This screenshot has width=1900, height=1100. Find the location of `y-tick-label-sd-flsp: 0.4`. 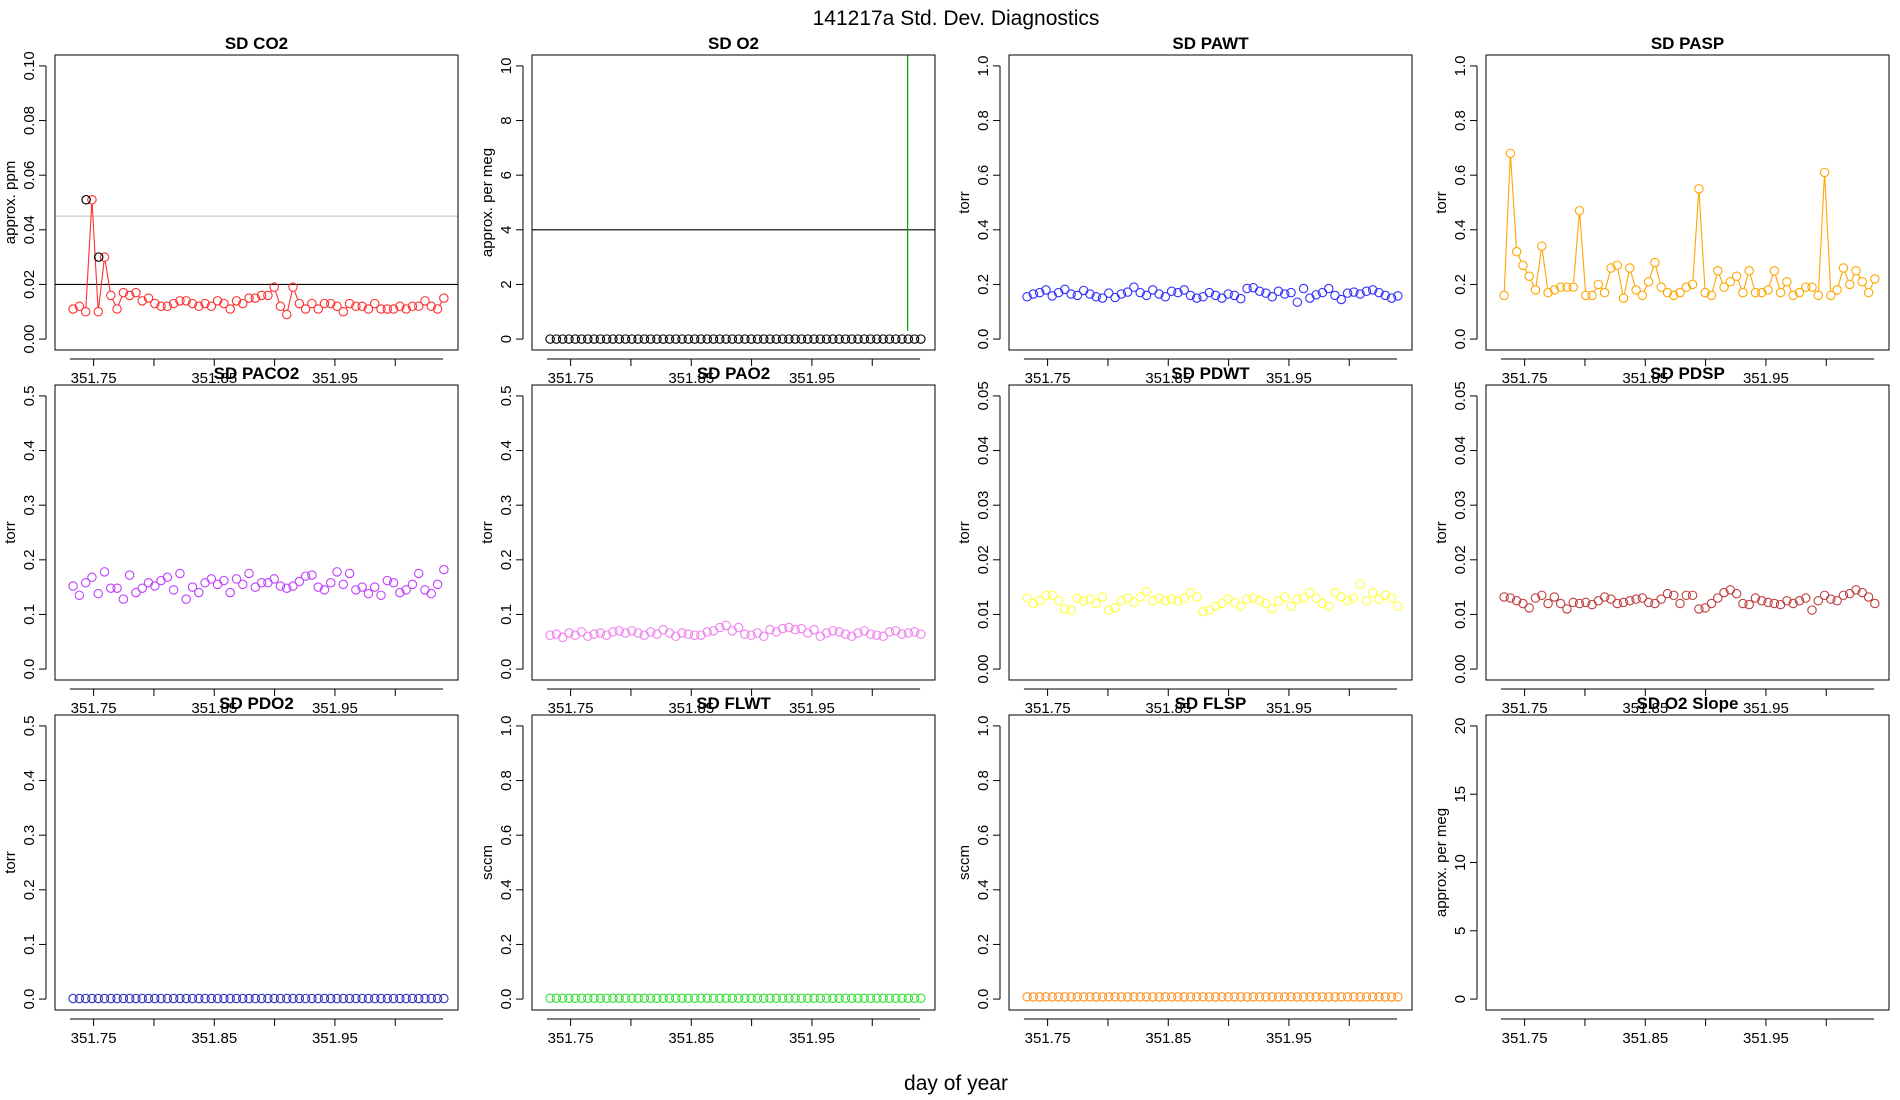

y-tick-label-sd-flsp: 0.4 is located at coordinates (983, 889).